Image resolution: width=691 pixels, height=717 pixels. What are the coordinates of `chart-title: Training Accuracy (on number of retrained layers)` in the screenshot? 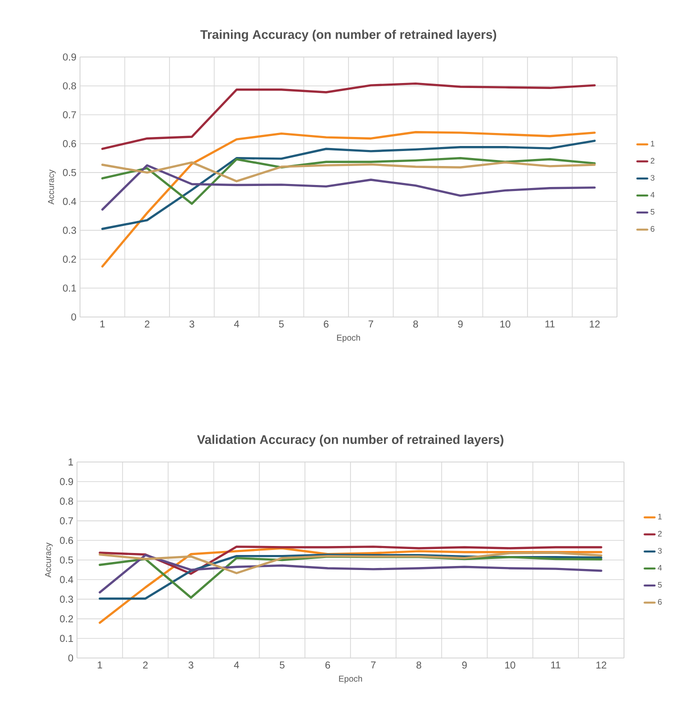 It's located at (348, 36).